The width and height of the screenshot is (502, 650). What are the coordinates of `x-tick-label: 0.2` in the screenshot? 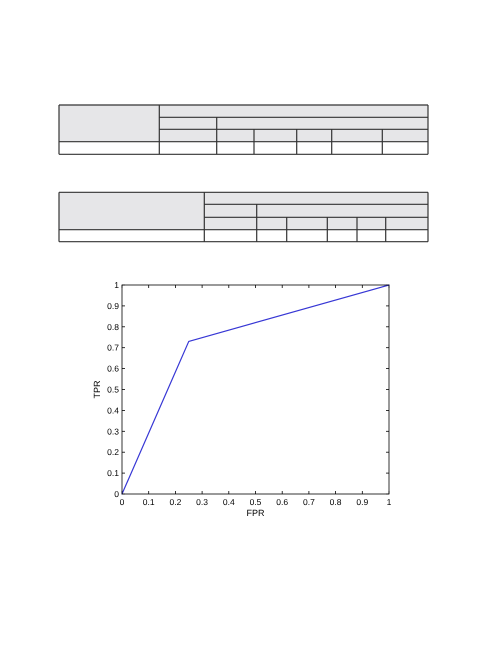 It's located at (175, 502).